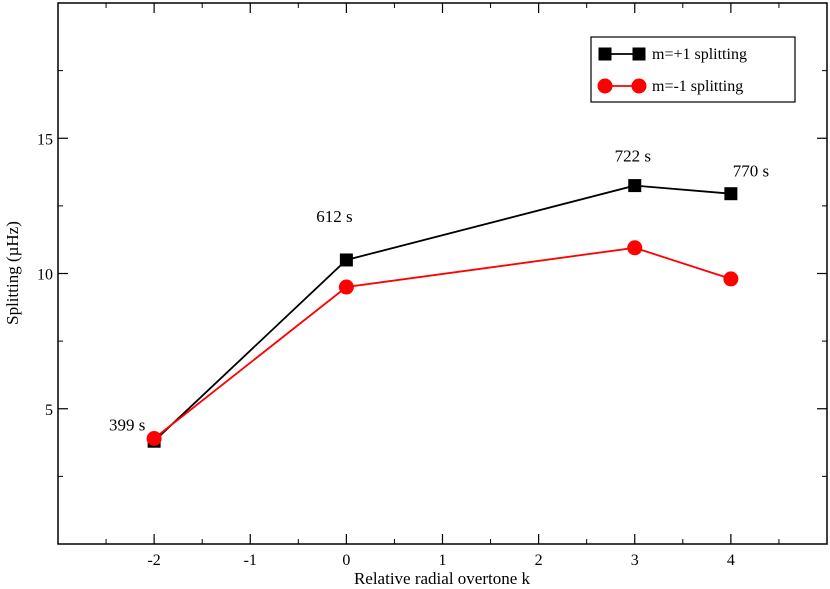  What do you see at coordinates (153, 560) in the screenshot?
I see `x-tick-label: -2` at bounding box center [153, 560].